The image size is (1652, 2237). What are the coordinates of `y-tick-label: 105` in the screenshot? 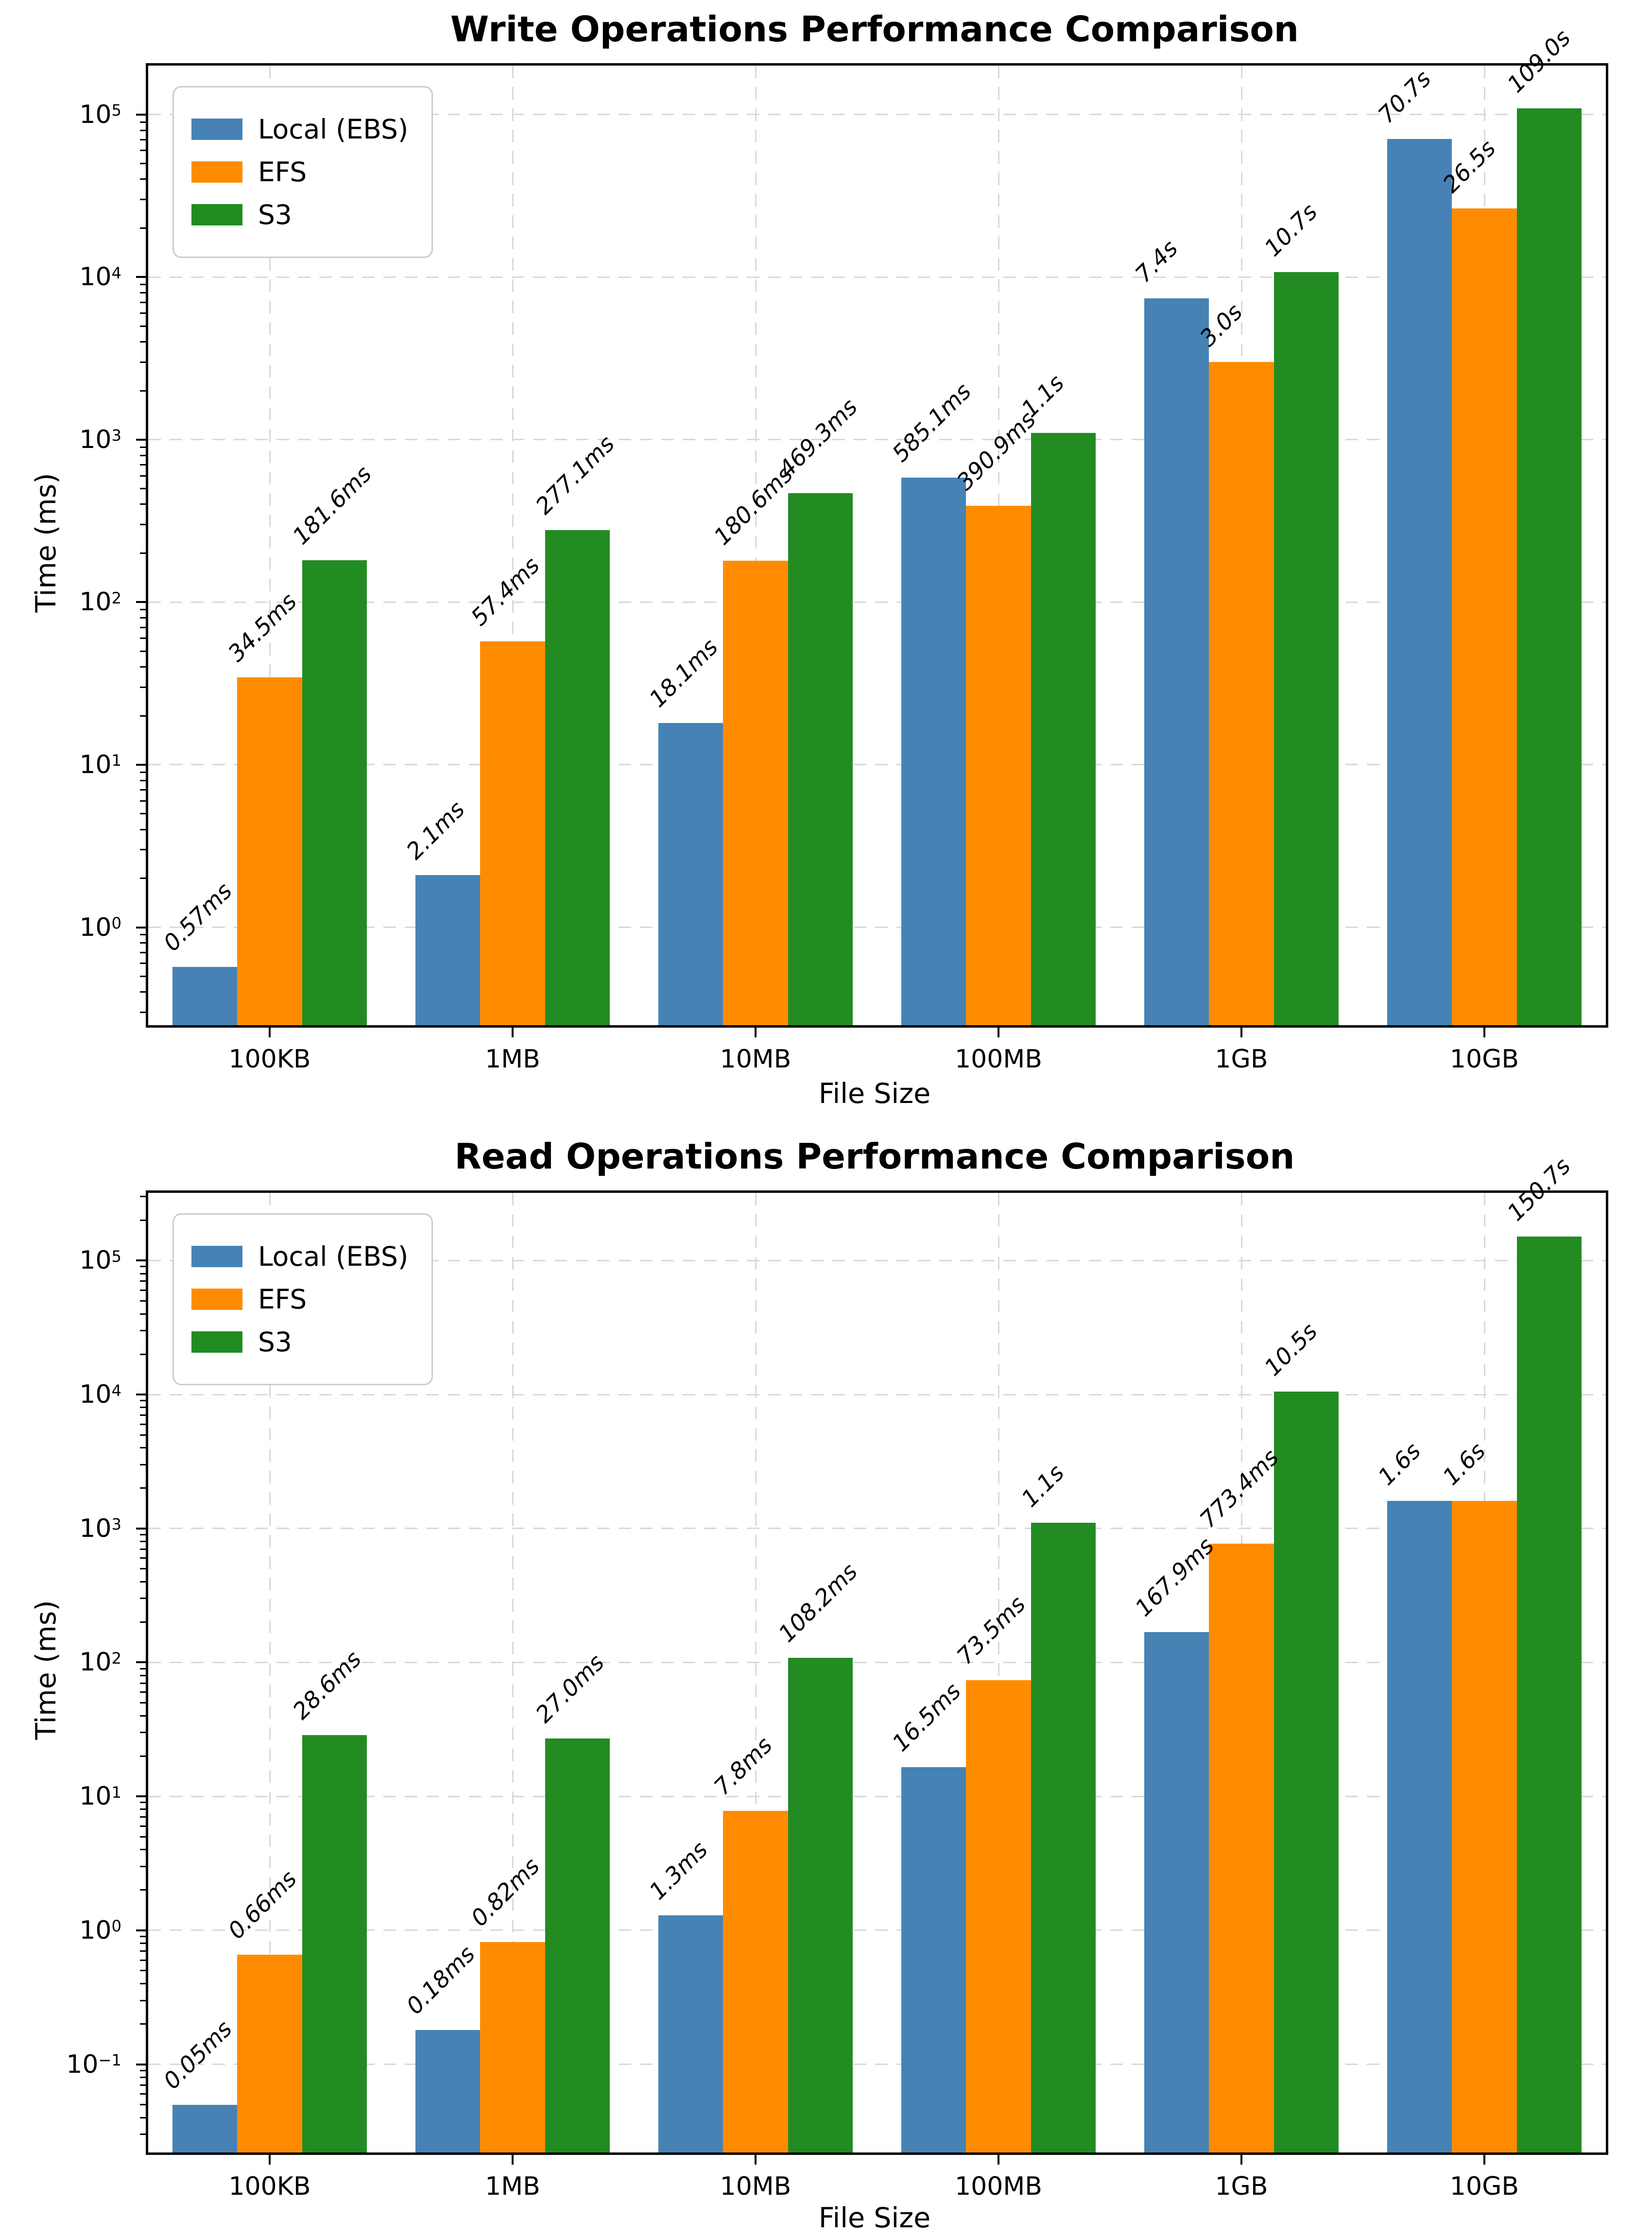 It's located at (100, 115).